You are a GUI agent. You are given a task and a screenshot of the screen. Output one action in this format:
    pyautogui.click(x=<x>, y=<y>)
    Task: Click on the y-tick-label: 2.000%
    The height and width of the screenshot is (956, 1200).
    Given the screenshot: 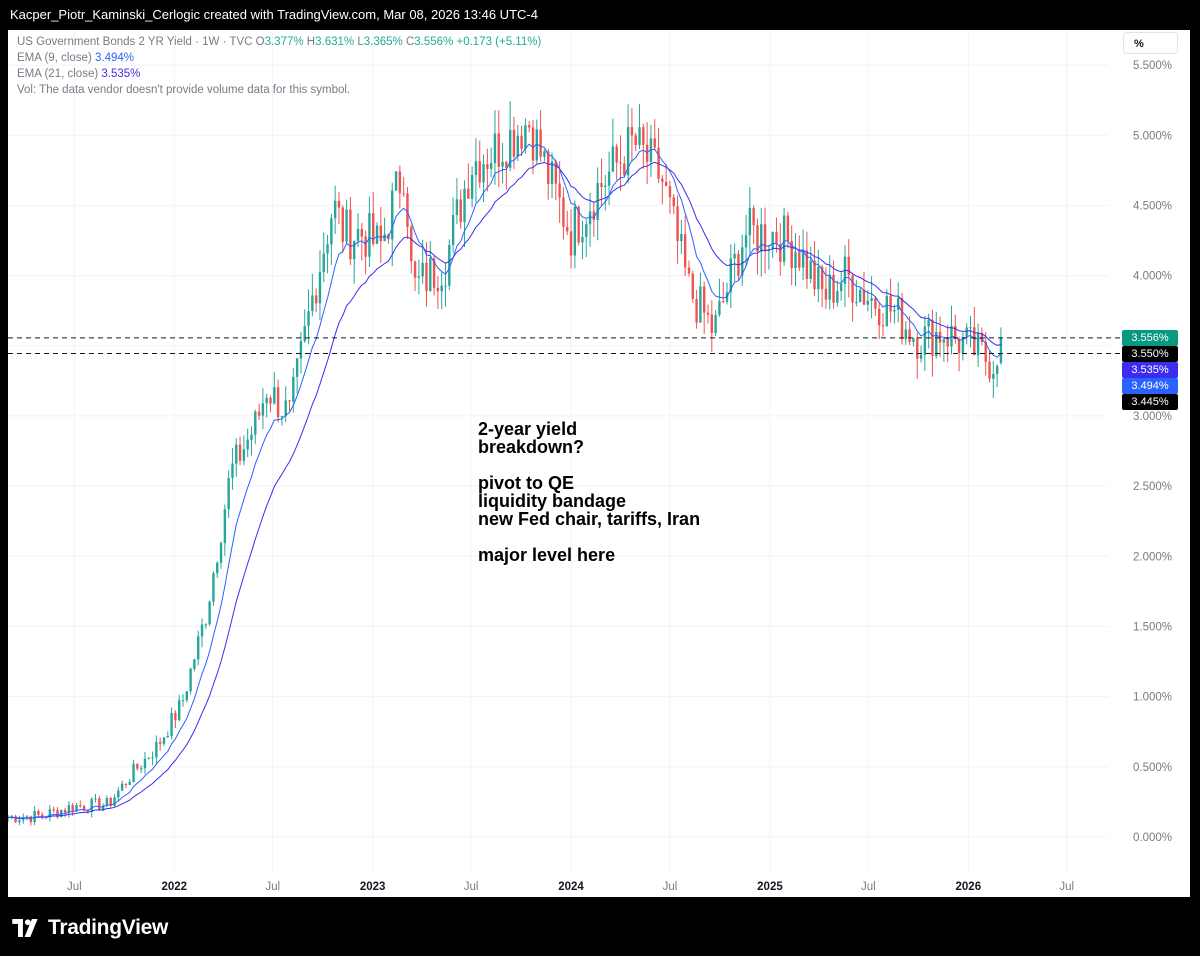 What is the action you would take?
    pyautogui.click(x=1152, y=557)
    